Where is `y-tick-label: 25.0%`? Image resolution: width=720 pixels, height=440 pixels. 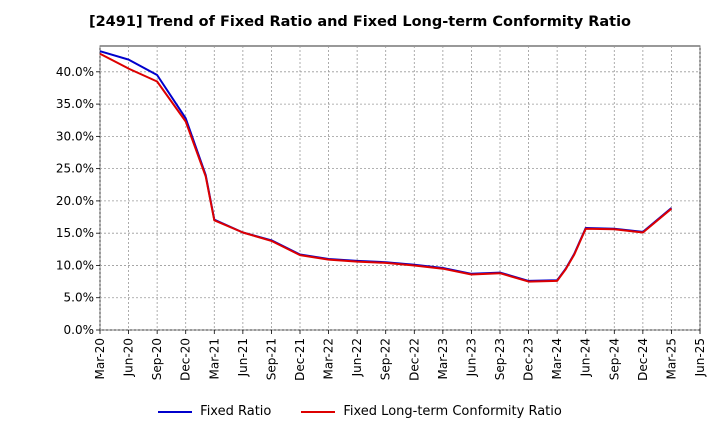
y-tick-label: 25.0% is located at coordinates (75, 169).